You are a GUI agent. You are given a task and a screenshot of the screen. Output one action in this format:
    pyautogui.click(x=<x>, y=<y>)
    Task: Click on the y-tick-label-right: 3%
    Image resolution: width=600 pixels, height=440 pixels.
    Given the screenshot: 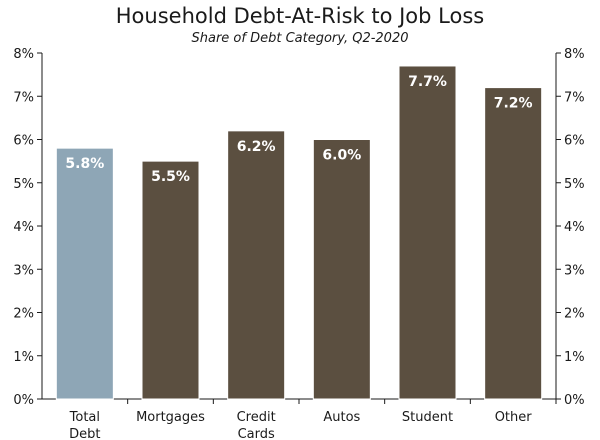 What is the action you would take?
    pyautogui.click(x=574, y=270)
    